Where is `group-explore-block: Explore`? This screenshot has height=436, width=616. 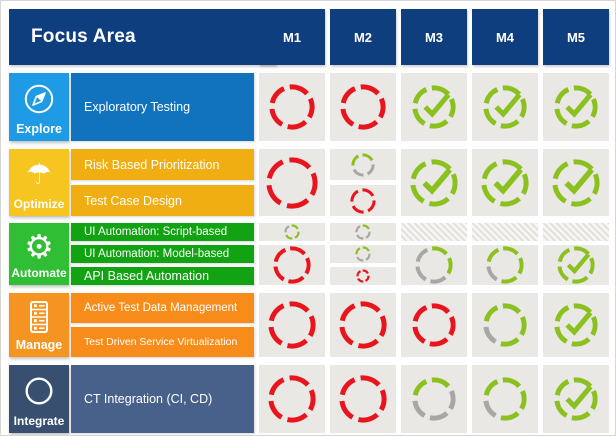 group-explore-block: Explore is located at coordinates (39, 107).